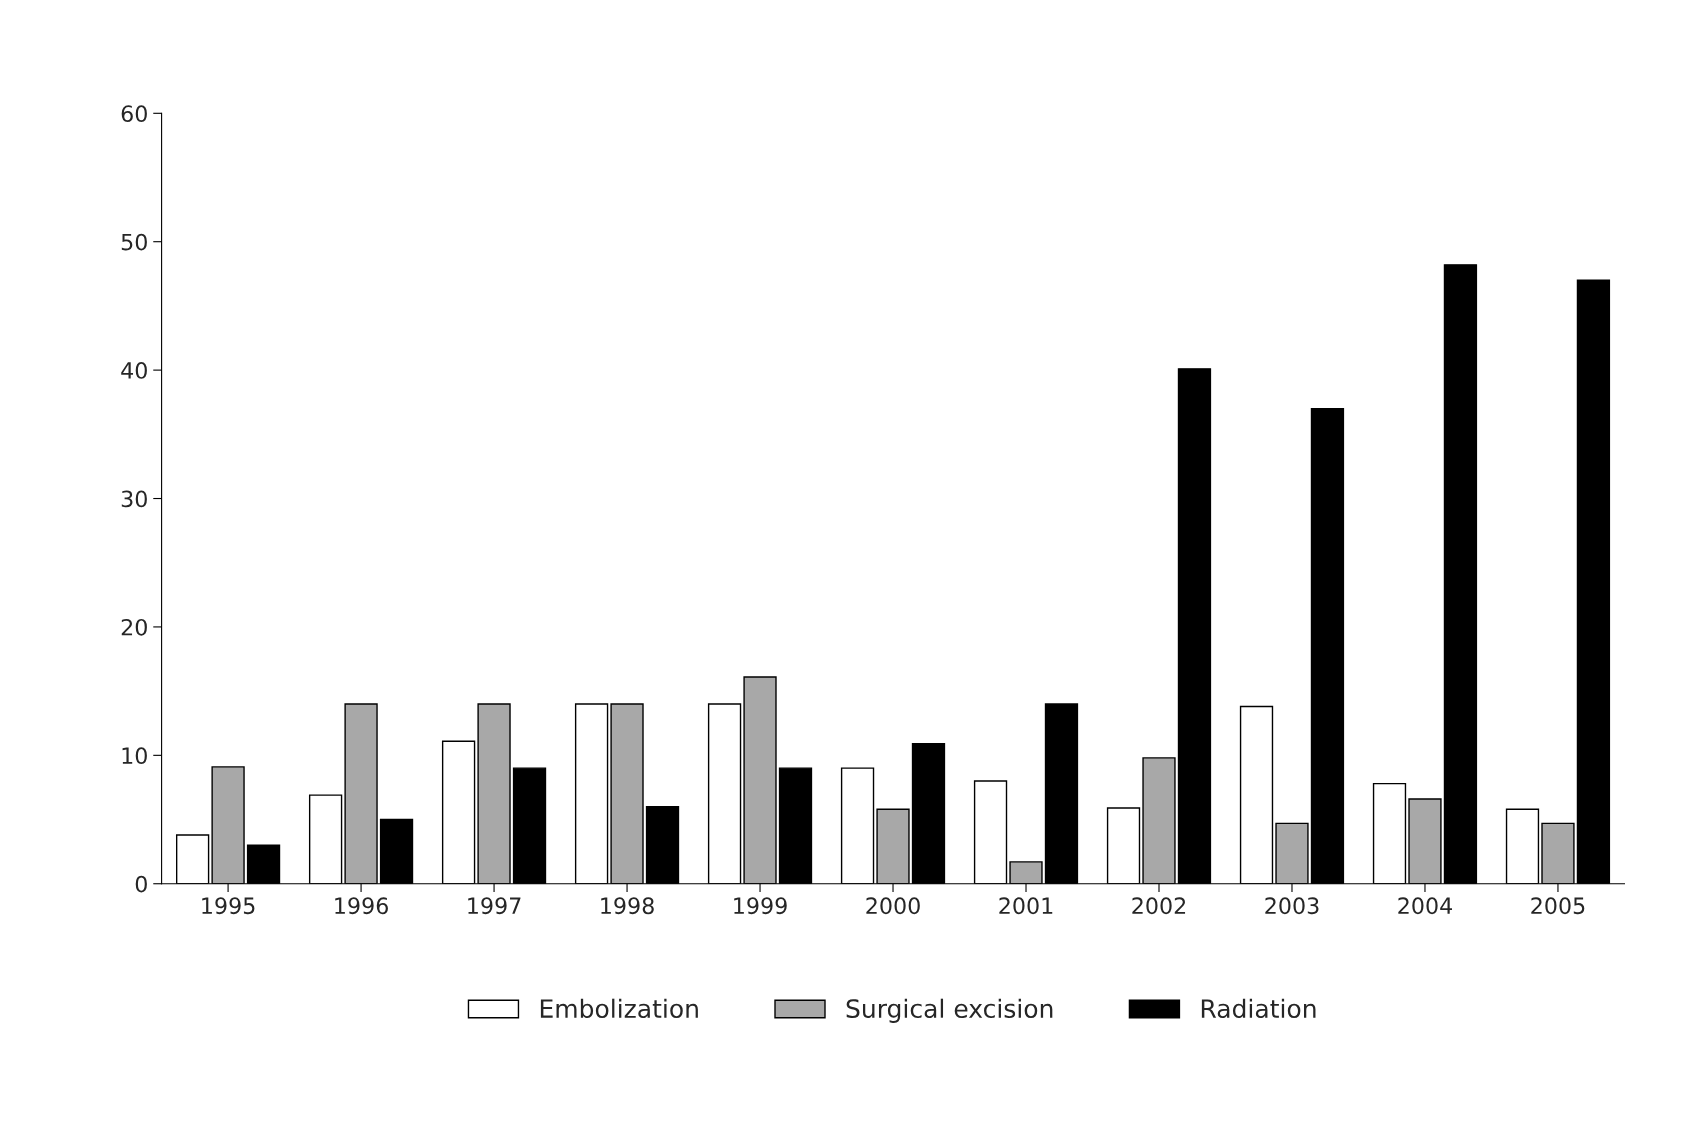 This screenshot has height=1133, width=1701. What do you see at coordinates (141, 884) in the screenshot?
I see `y-tick-label: 0` at bounding box center [141, 884].